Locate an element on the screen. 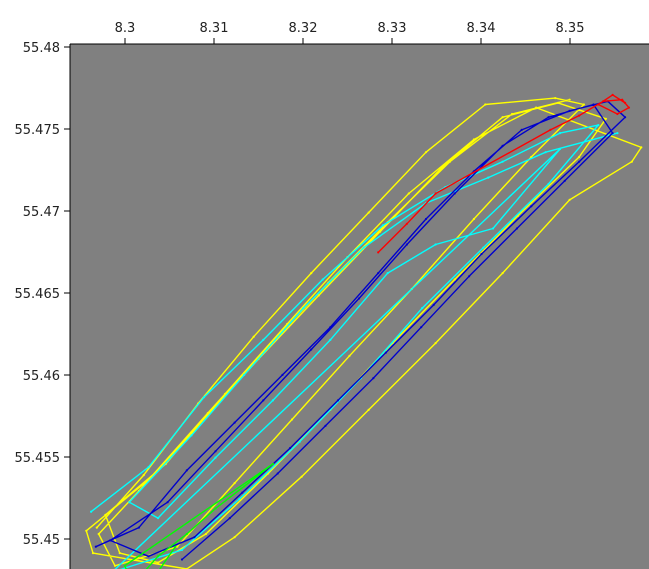  x-tick-label: 8.32 is located at coordinates (303, 28).